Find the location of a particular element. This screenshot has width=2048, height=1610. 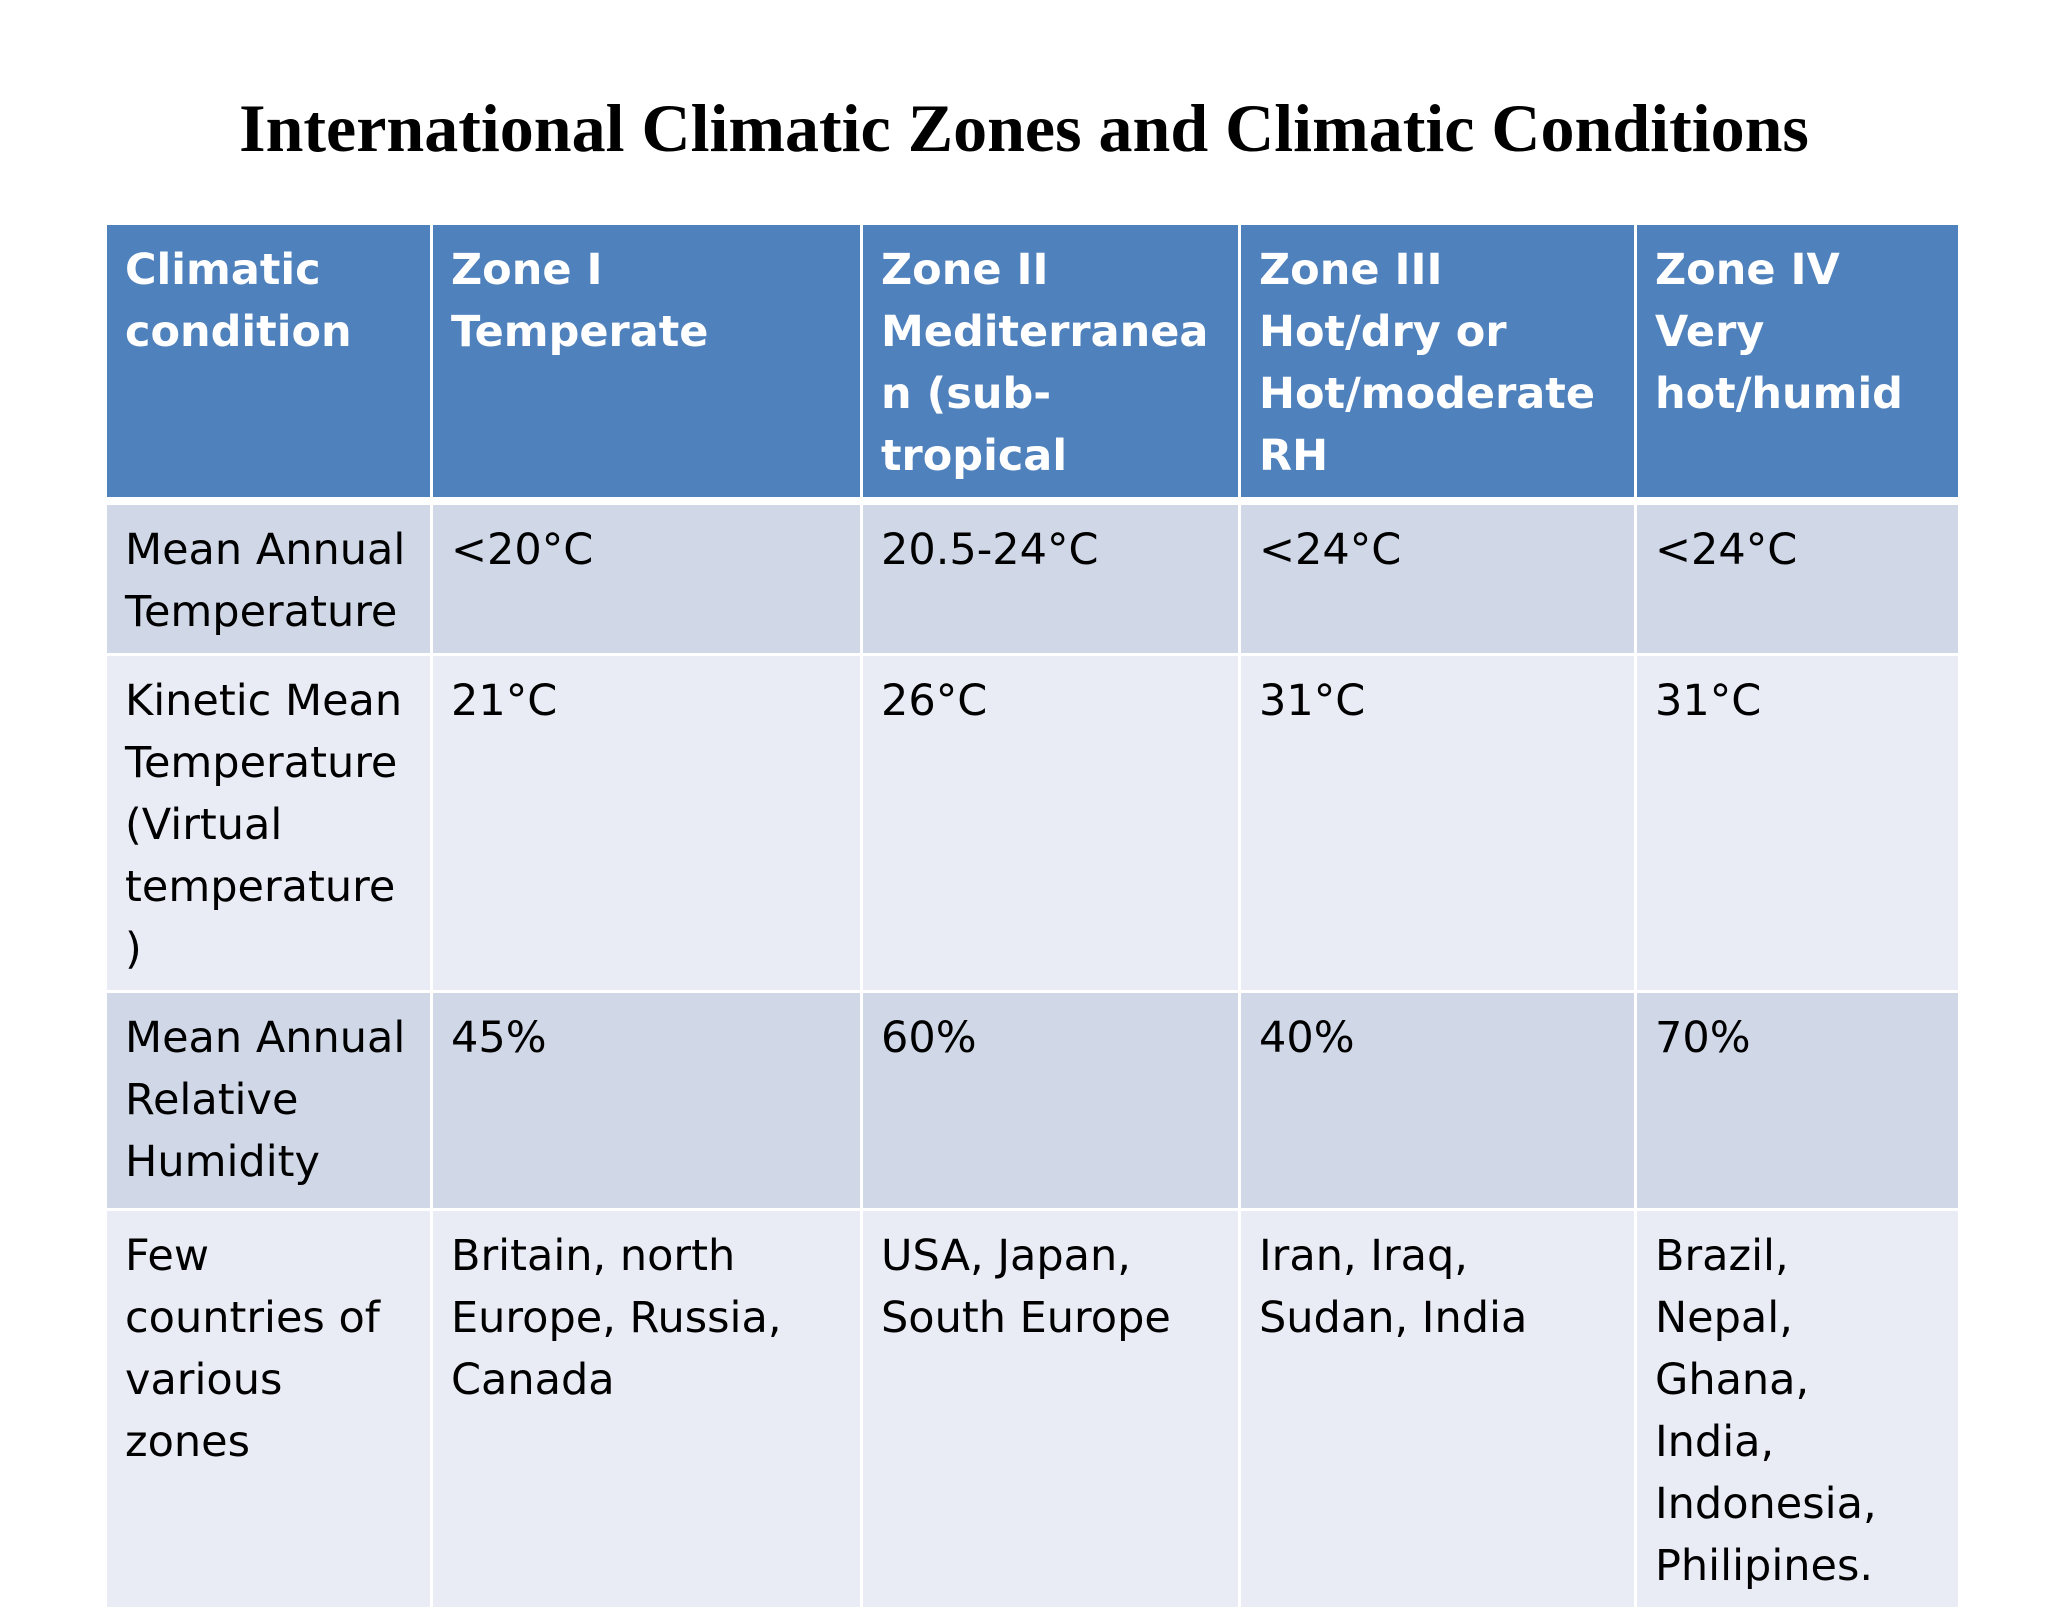

table-cell: 21°C is located at coordinates (646, 823).